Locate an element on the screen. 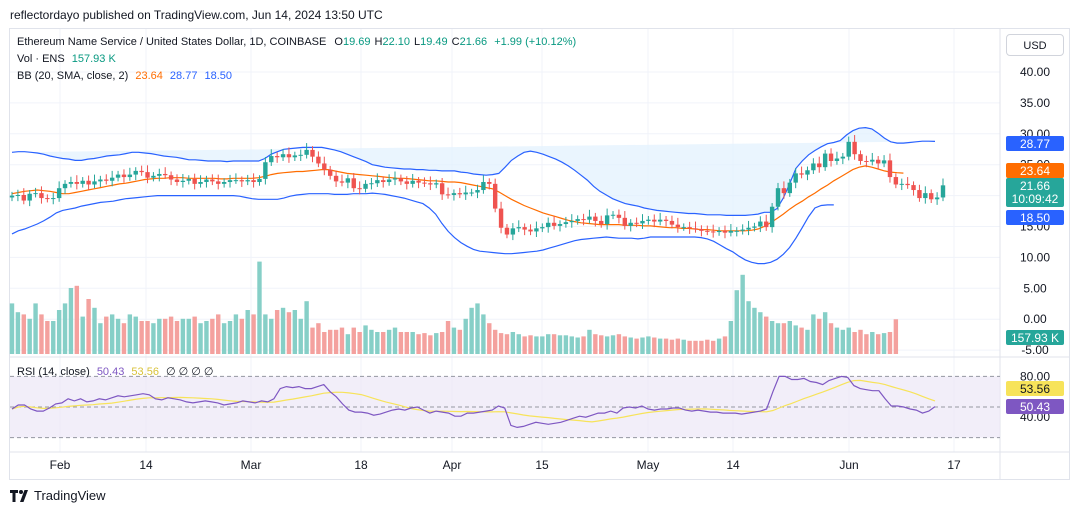  ohlc-value: 22.10 is located at coordinates (396, 42).